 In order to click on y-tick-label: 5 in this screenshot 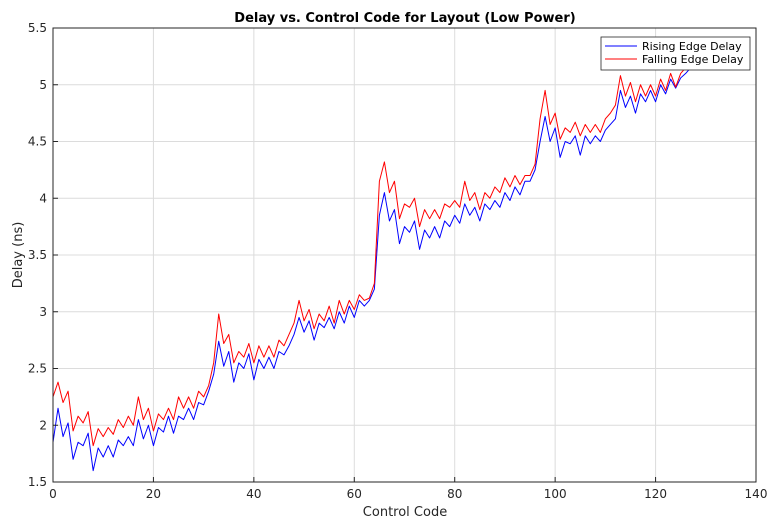, I will do `click(43, 85)`.